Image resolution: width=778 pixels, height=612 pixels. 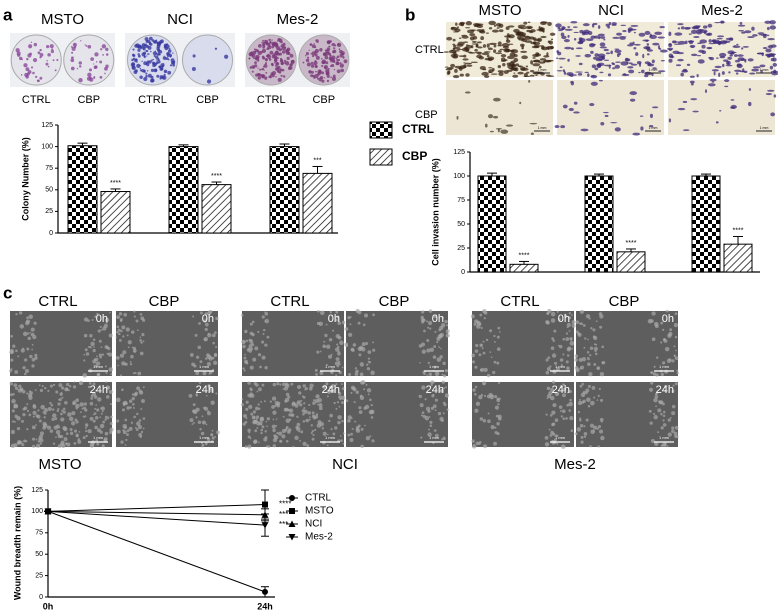 What do you see at coordinates (152, 100) in the screenshot?
I see `condition-label: CTRL` at bounding box center [152, 100].